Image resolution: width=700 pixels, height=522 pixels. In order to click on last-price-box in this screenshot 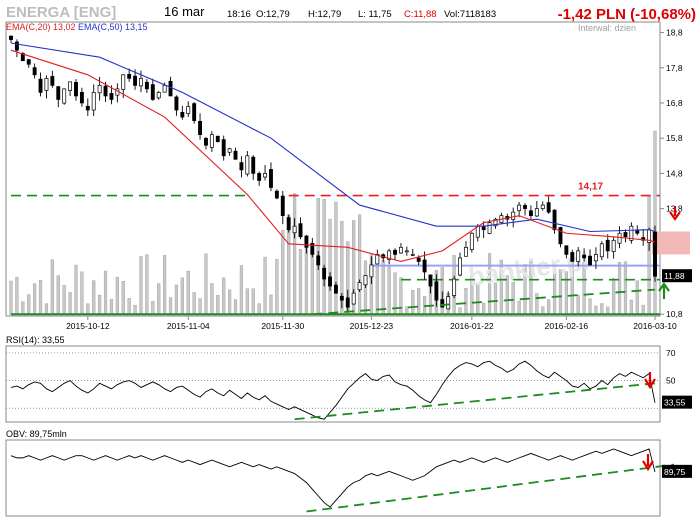, I will do `click(677, 276)`.